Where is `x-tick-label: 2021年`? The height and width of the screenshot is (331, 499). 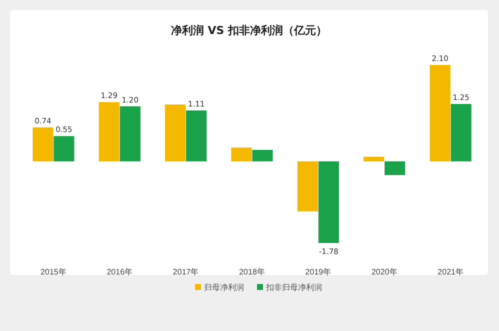 x-tick-label: 2021年 is located at coordinates (451, 272).